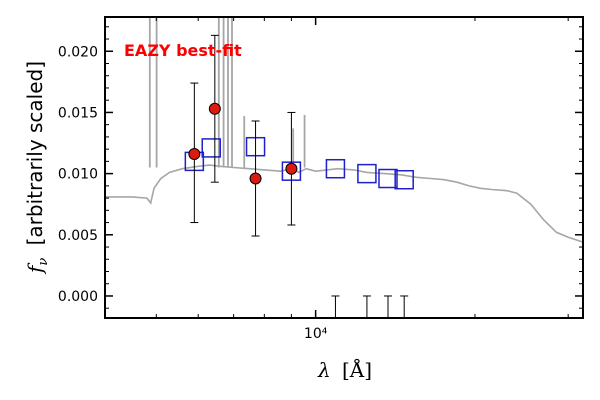 This screenshot has width=600, height=400. Describe the element at coordinates (78, 297) in the screenshot. I see `y-tick-label: 0.000` at that location.